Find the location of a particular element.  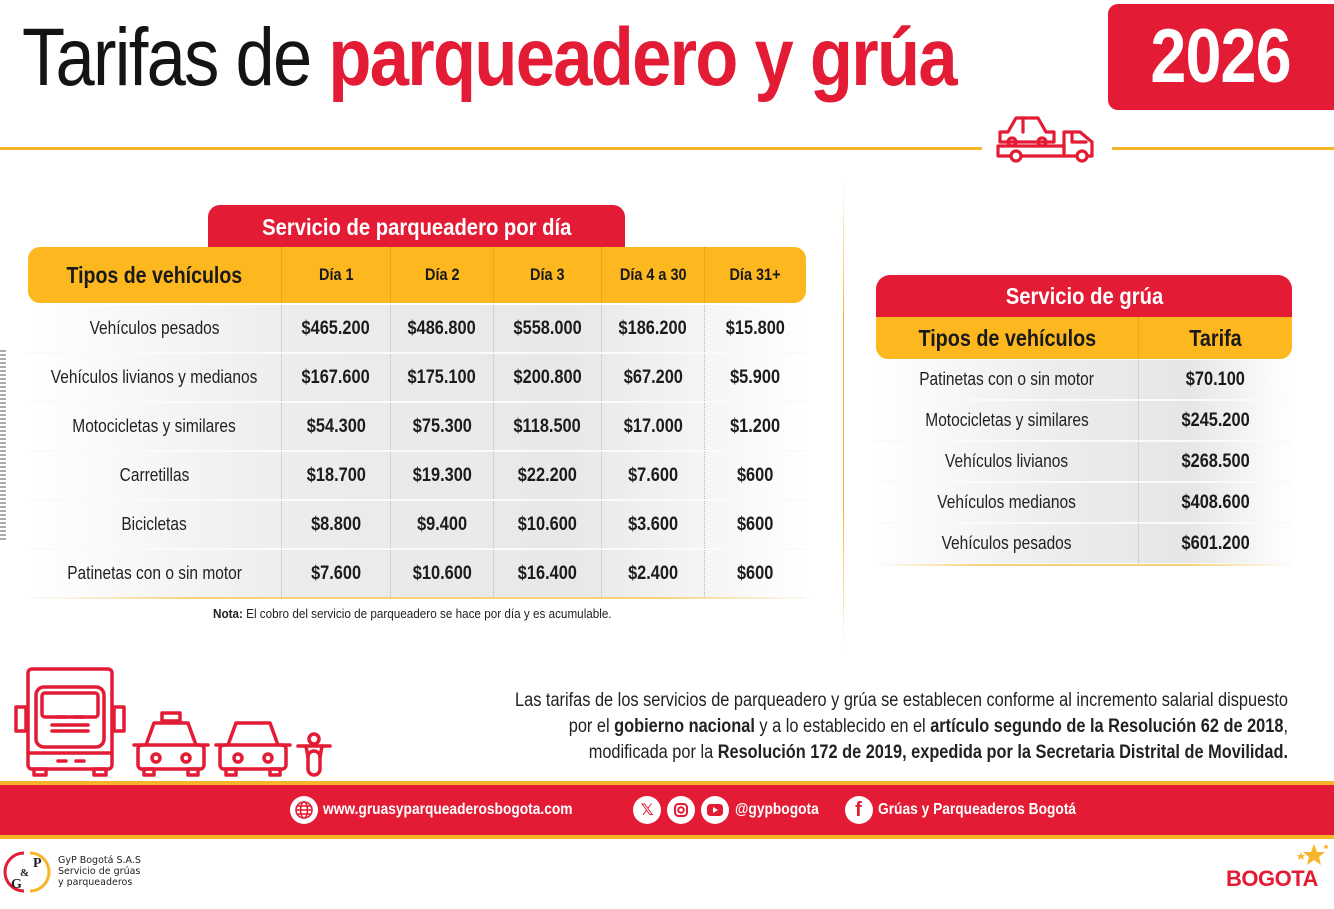

col-header-day1: Día 1 is located at coordinates (335, 275).